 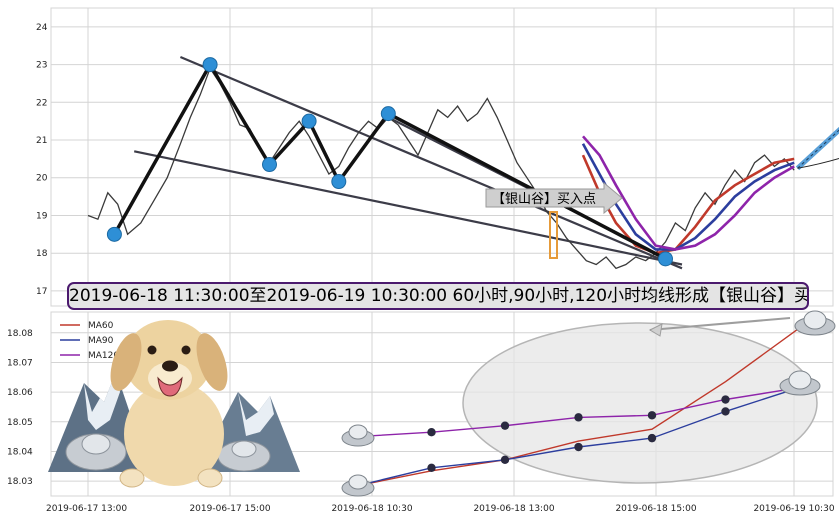 I want to click on ma-y-tick: 18.07, so click(x=20, y=363).